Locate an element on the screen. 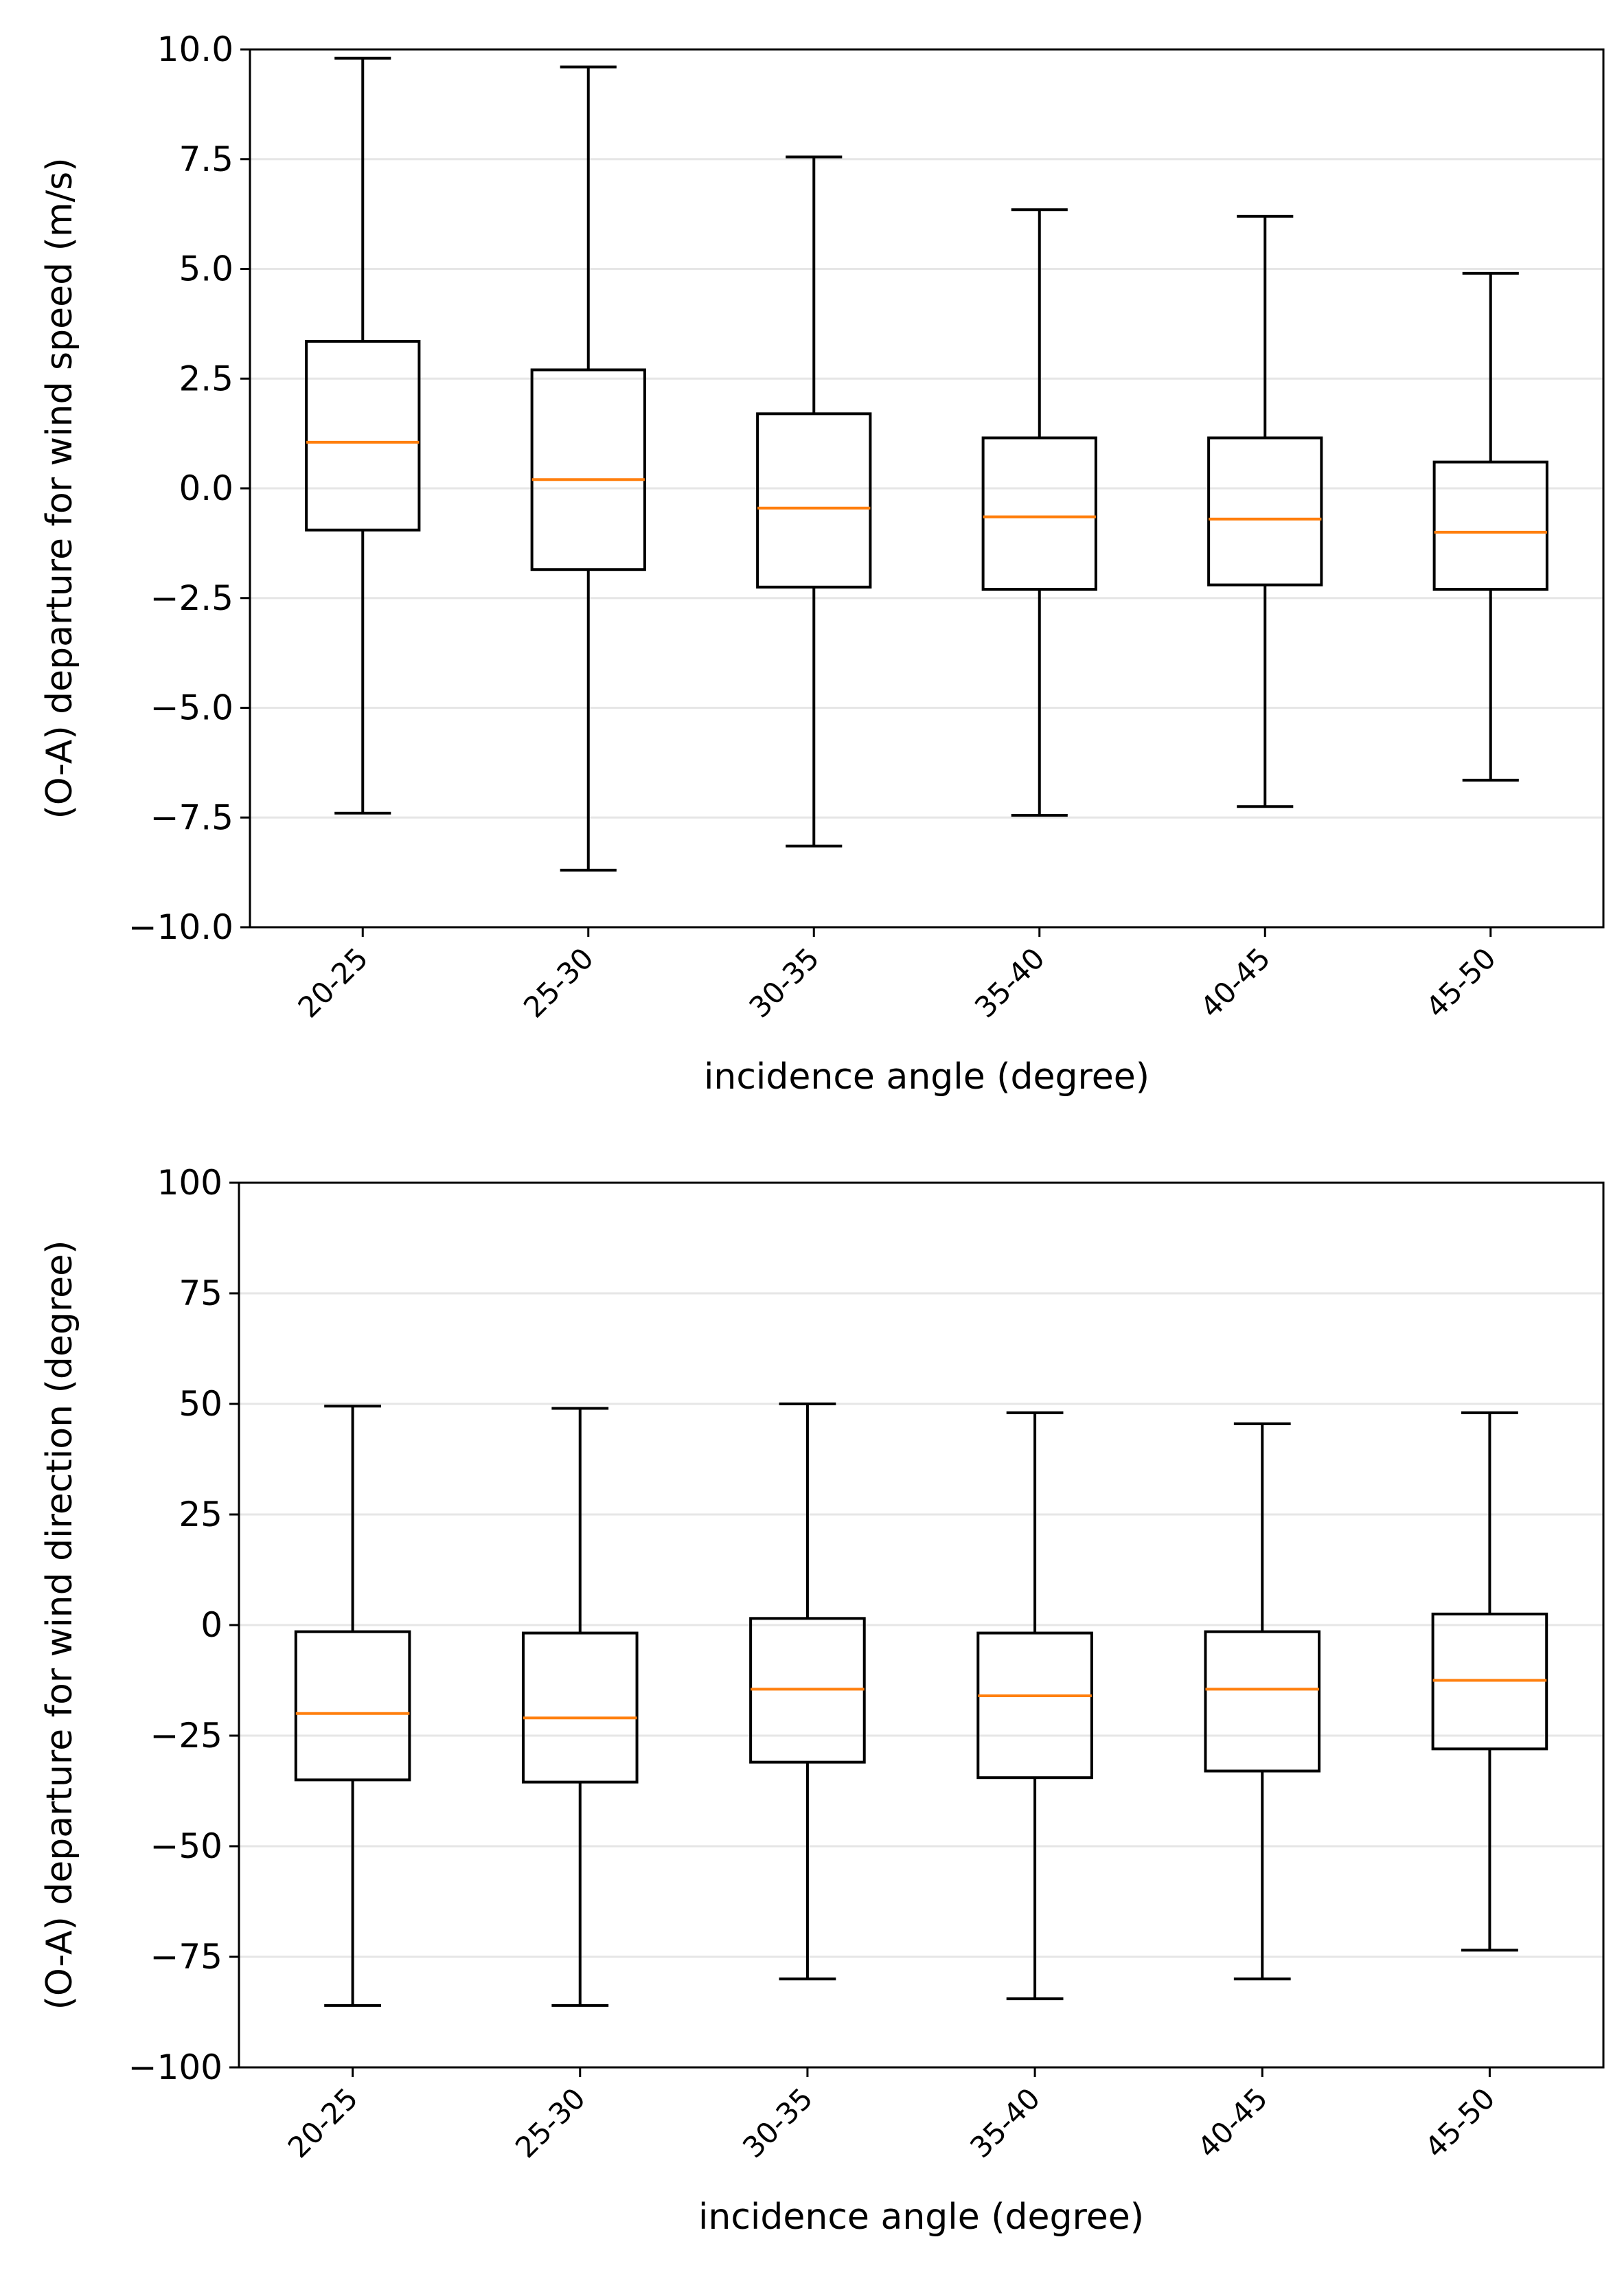  wind-speed-y-ticks: 10.0 7.5 5.0 2.5 0.0 −2.5 −5.0 −7.5 −10.0 is located at coordinates (189, 489).